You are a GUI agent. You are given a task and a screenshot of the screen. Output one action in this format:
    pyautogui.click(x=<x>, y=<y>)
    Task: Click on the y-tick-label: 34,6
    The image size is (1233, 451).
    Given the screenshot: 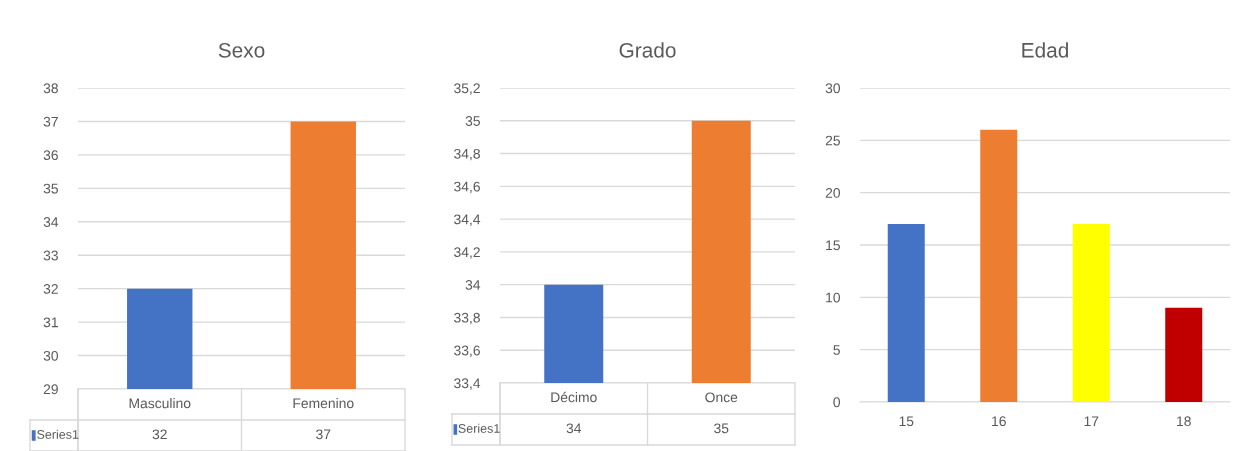 What is the action you would take?
    pyautogui.click(x=467, y=187)
    